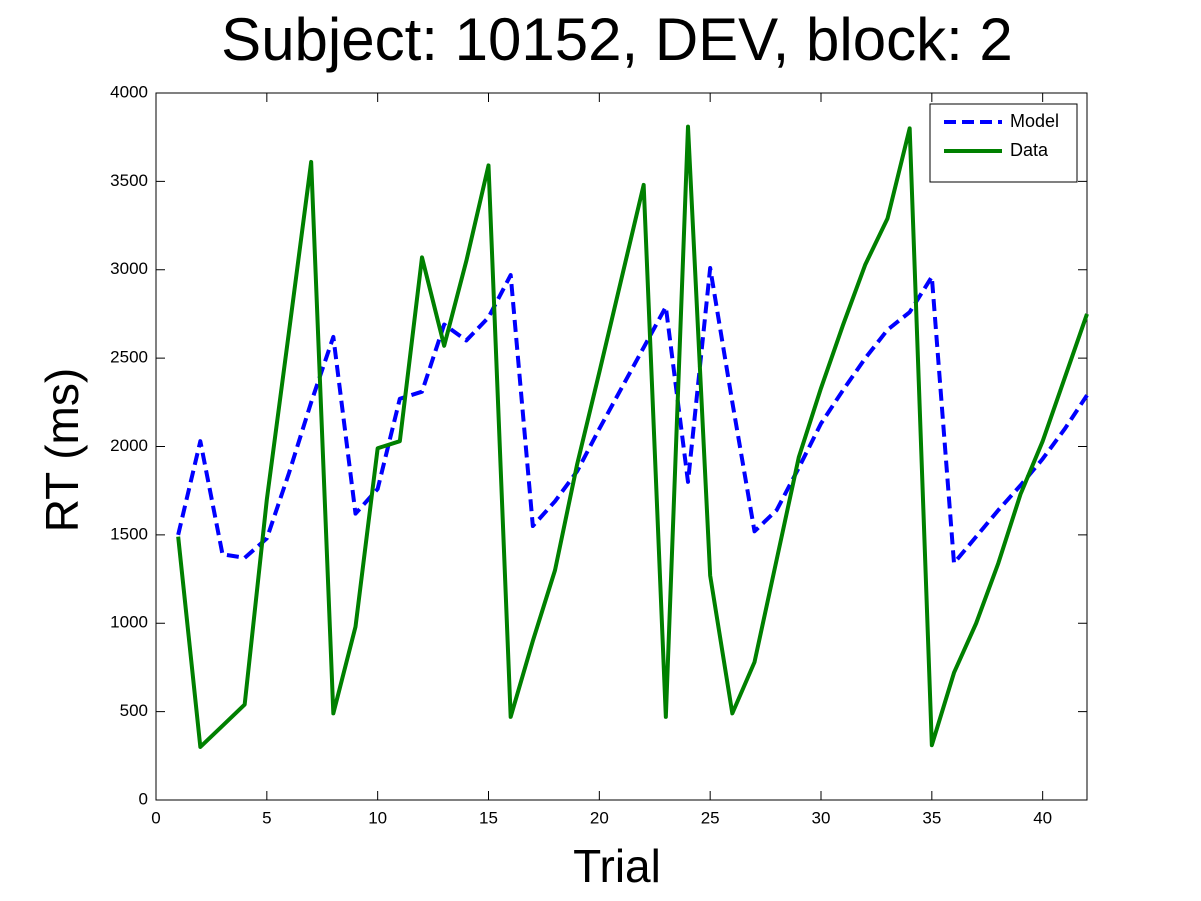 The height and width of the screenshot is (901, 1201). What do you see at coordinates (129, 180) in the screenshot?
I see `y-tick-label: 3500` at bounding box center [129, 180].